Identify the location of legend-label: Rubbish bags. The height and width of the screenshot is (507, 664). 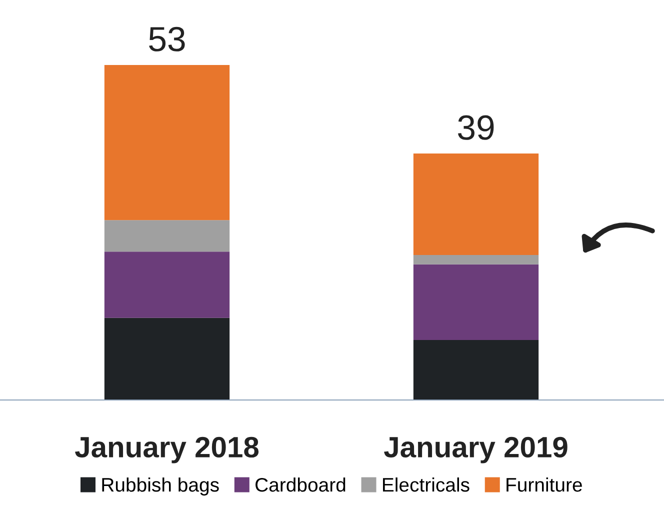
(160, 486).